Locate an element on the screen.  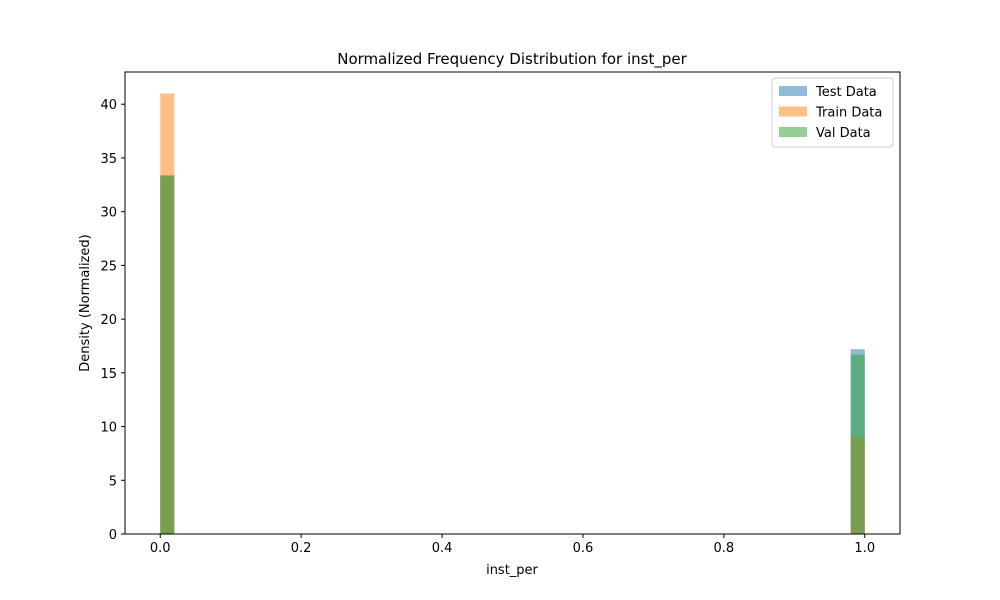
legend-items: Test Data Train Data Val Data is located at coordinates (830, 113).